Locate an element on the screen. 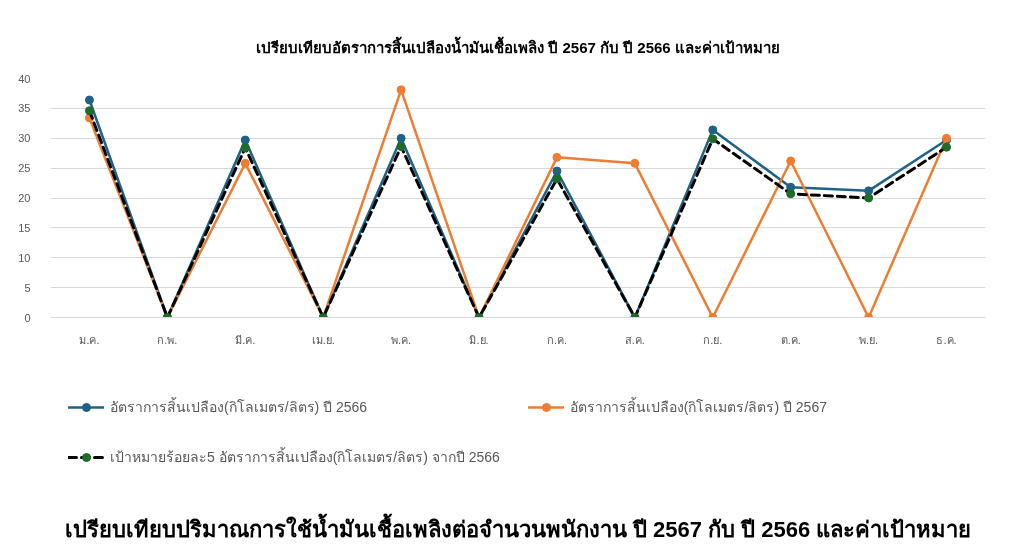 The width and height of the screenshot is (1013, 556). legend-label: อัตราการสิ้นเปลือง(กิโลเมตร/ลิตร) ปี 2567 is located at coordinates (698, 406).